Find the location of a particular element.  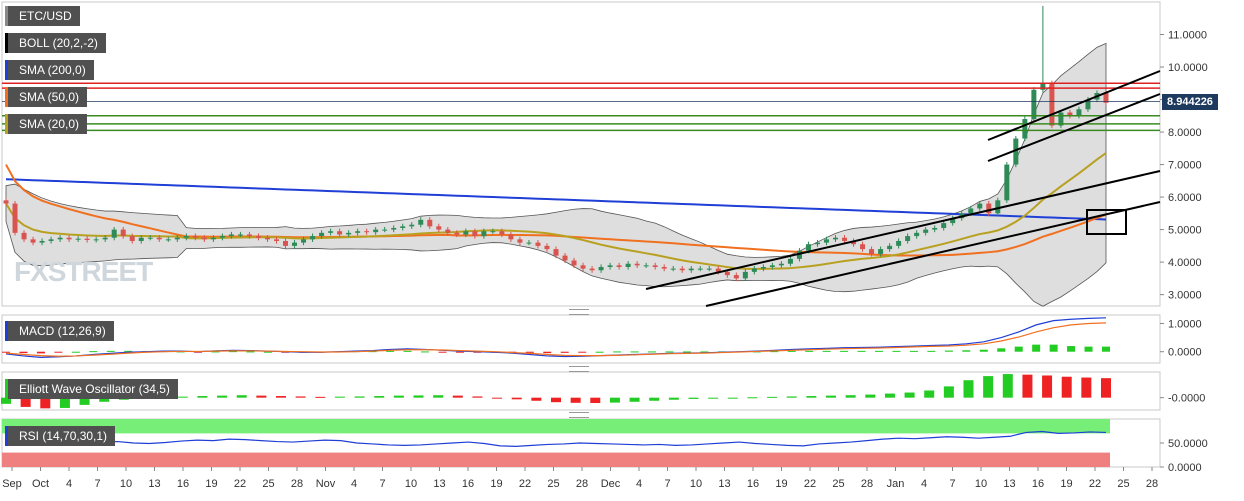

legend-boll: BOLL (20,2,-2) is located at coordinates (55, 43).